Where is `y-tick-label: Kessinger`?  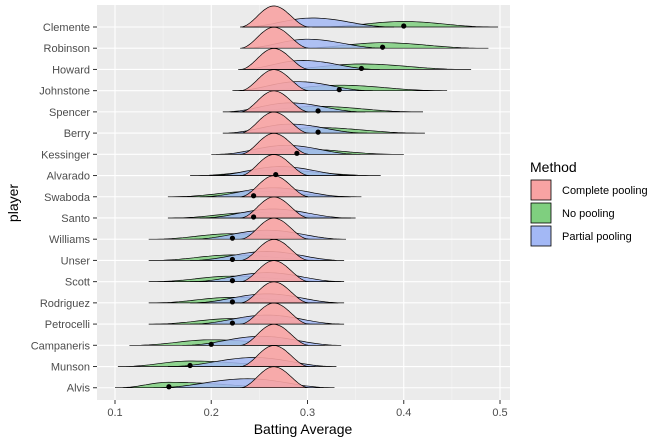 y-tick-label: Kessinger is located at coordinates (65, 155).